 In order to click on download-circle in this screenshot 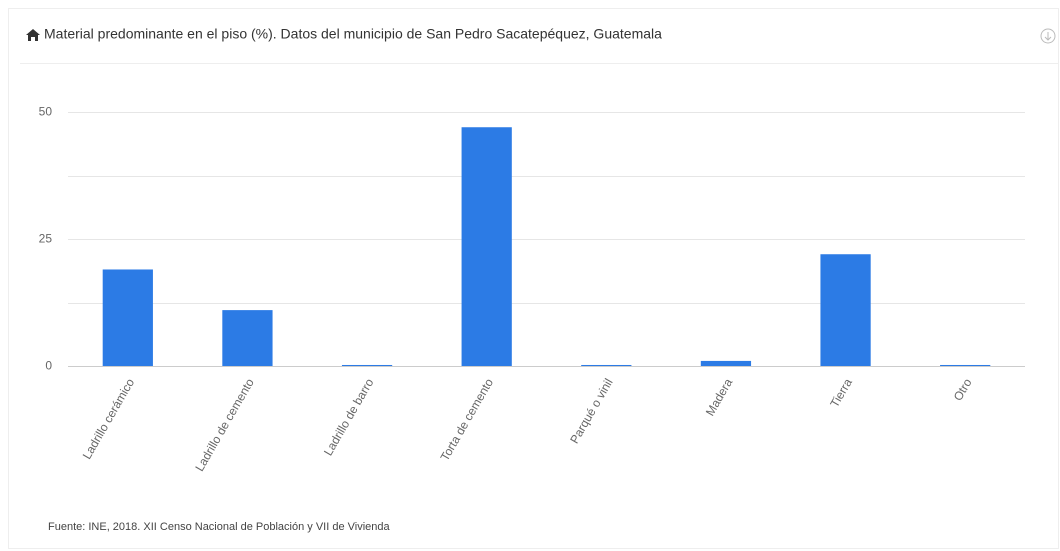, I will do `click(1048, 36)`.